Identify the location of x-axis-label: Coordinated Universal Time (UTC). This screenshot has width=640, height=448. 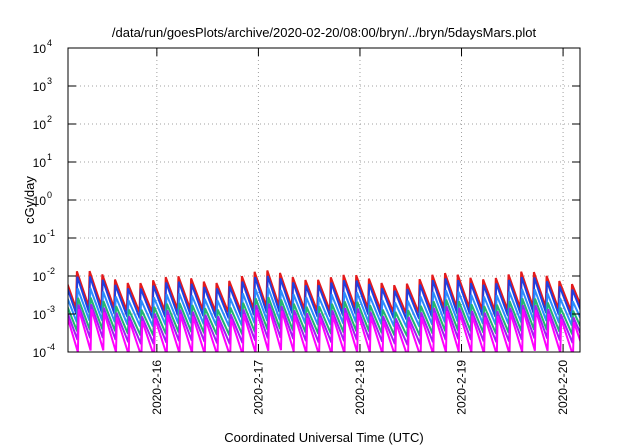
(323, 437).